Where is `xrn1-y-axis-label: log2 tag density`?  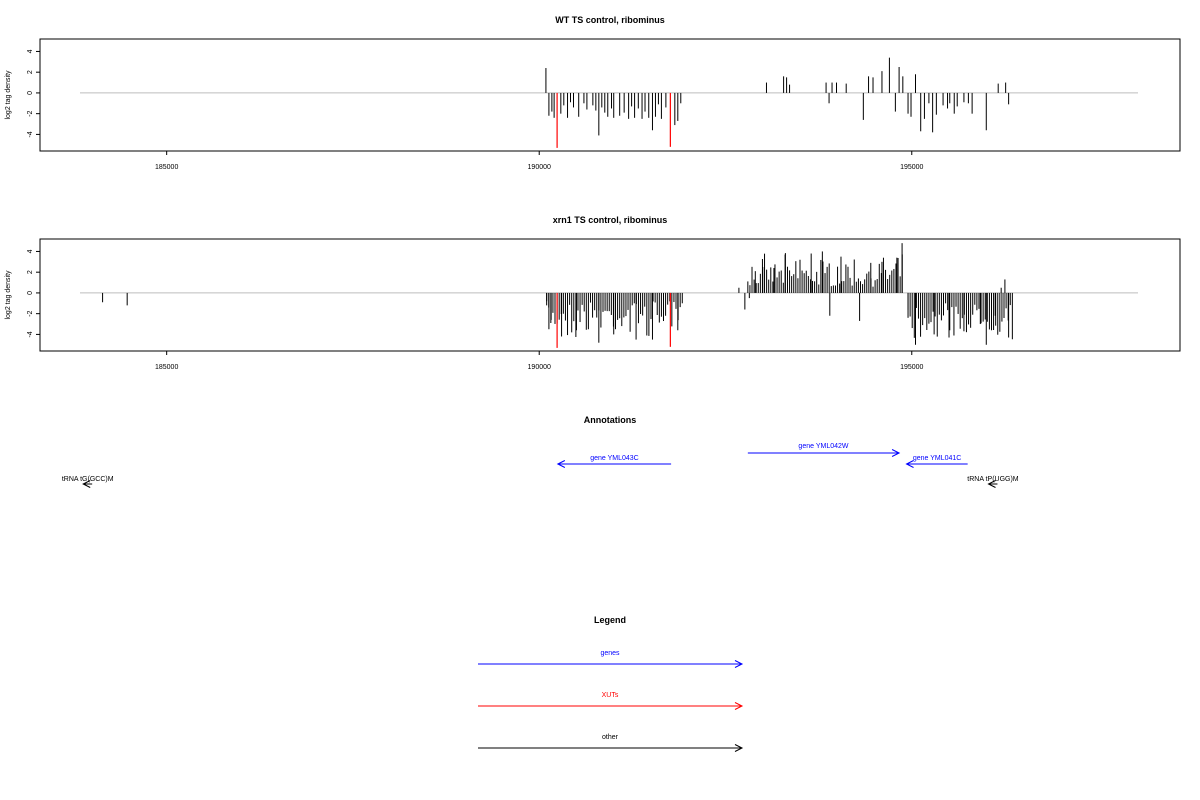
xrn1-y-axis-label: log2 tag density is located at coordinates (8, 295).